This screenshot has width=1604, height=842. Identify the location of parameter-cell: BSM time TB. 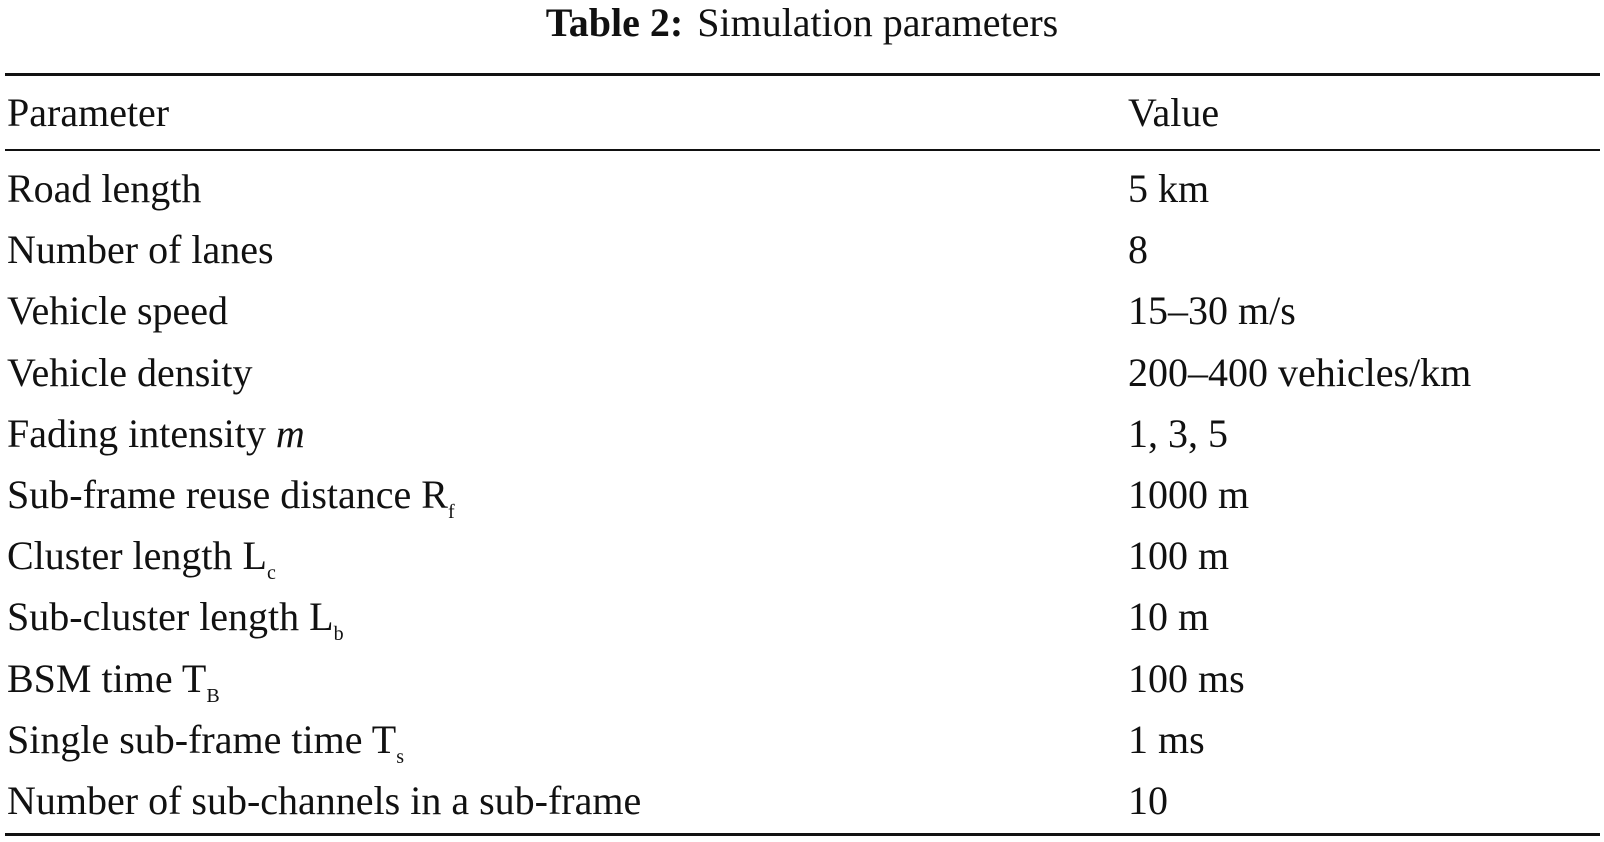
(113, 687).